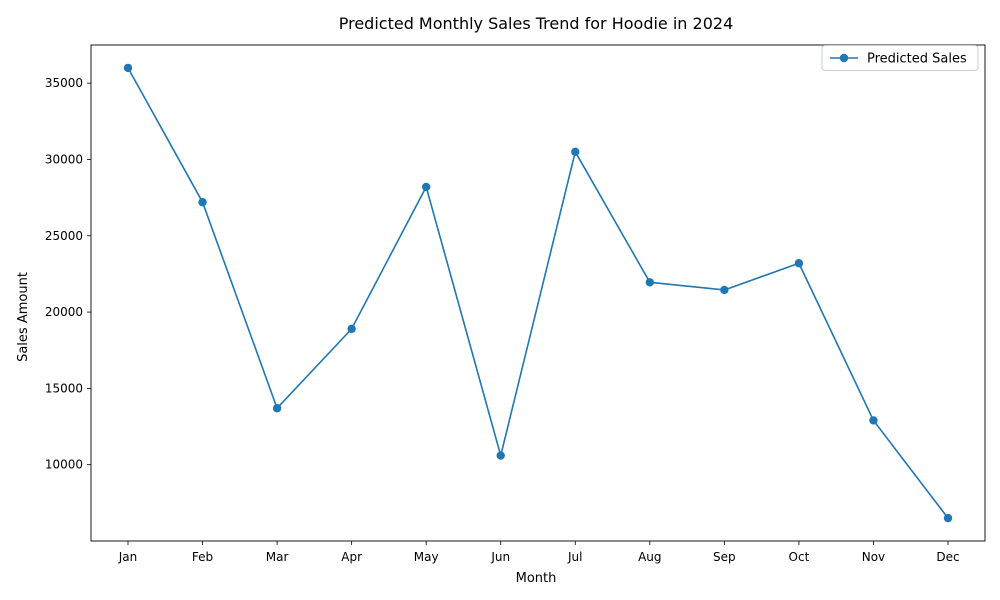  Describe the element at coordinates (64, 236) in the screenshot. I see `y-tick-label: 25000` at that location.